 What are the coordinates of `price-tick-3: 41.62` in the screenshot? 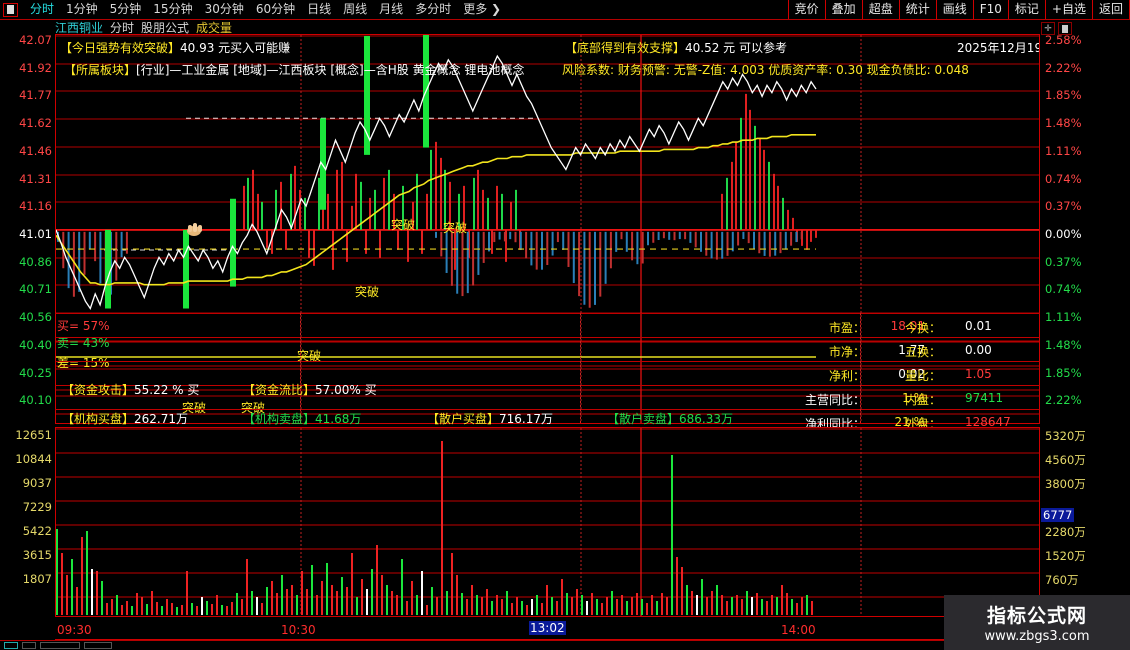 It's located at (35, 123).